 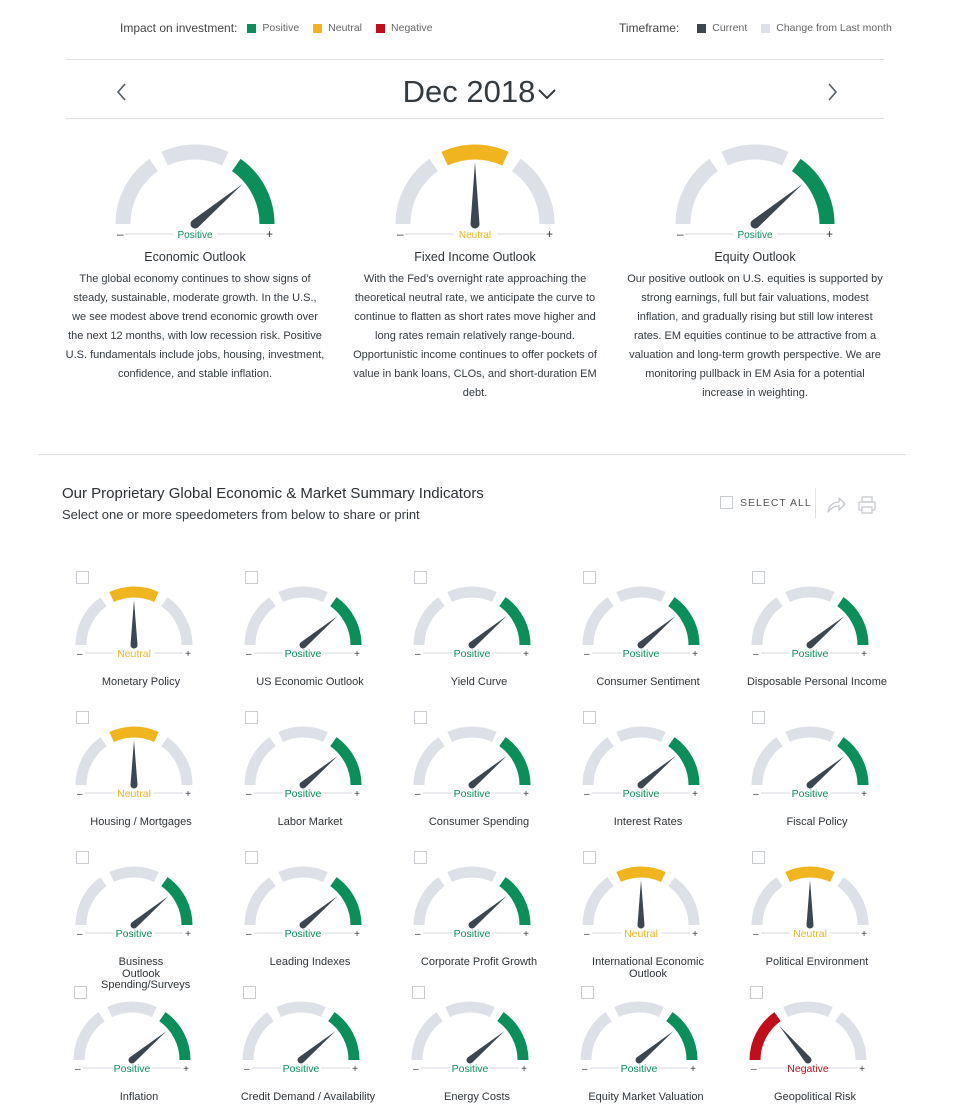 I want to click on outlook-title: Economic Outlook, so click(x=195, y=257).